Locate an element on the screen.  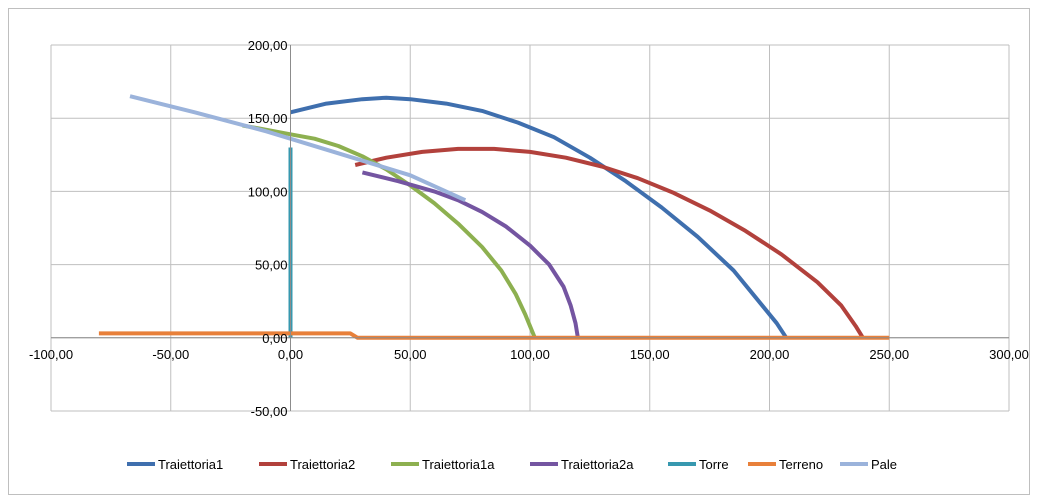
x-tick-label: 100,00 is located at coordinates (530, 354).